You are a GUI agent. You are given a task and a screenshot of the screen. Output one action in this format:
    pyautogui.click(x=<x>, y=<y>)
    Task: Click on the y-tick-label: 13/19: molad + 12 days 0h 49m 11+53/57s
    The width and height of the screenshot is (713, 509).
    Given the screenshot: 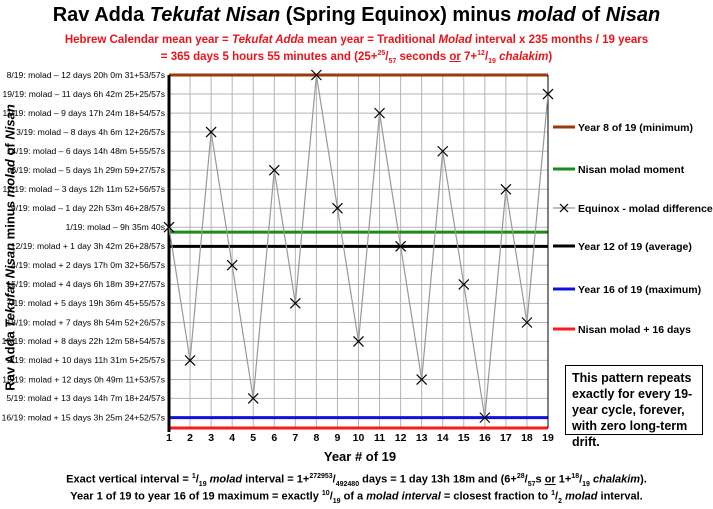 What is the action you would take?
    pyautogui.click(x=83, y=379)
    